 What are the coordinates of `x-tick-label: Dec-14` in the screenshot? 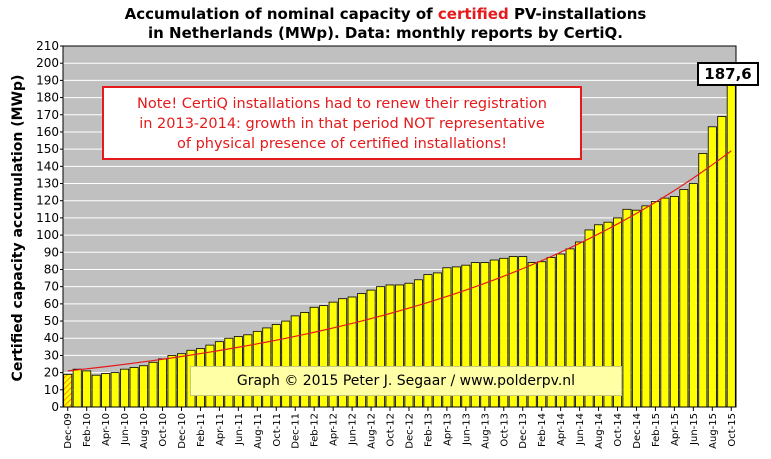 It's located at (637, 431).